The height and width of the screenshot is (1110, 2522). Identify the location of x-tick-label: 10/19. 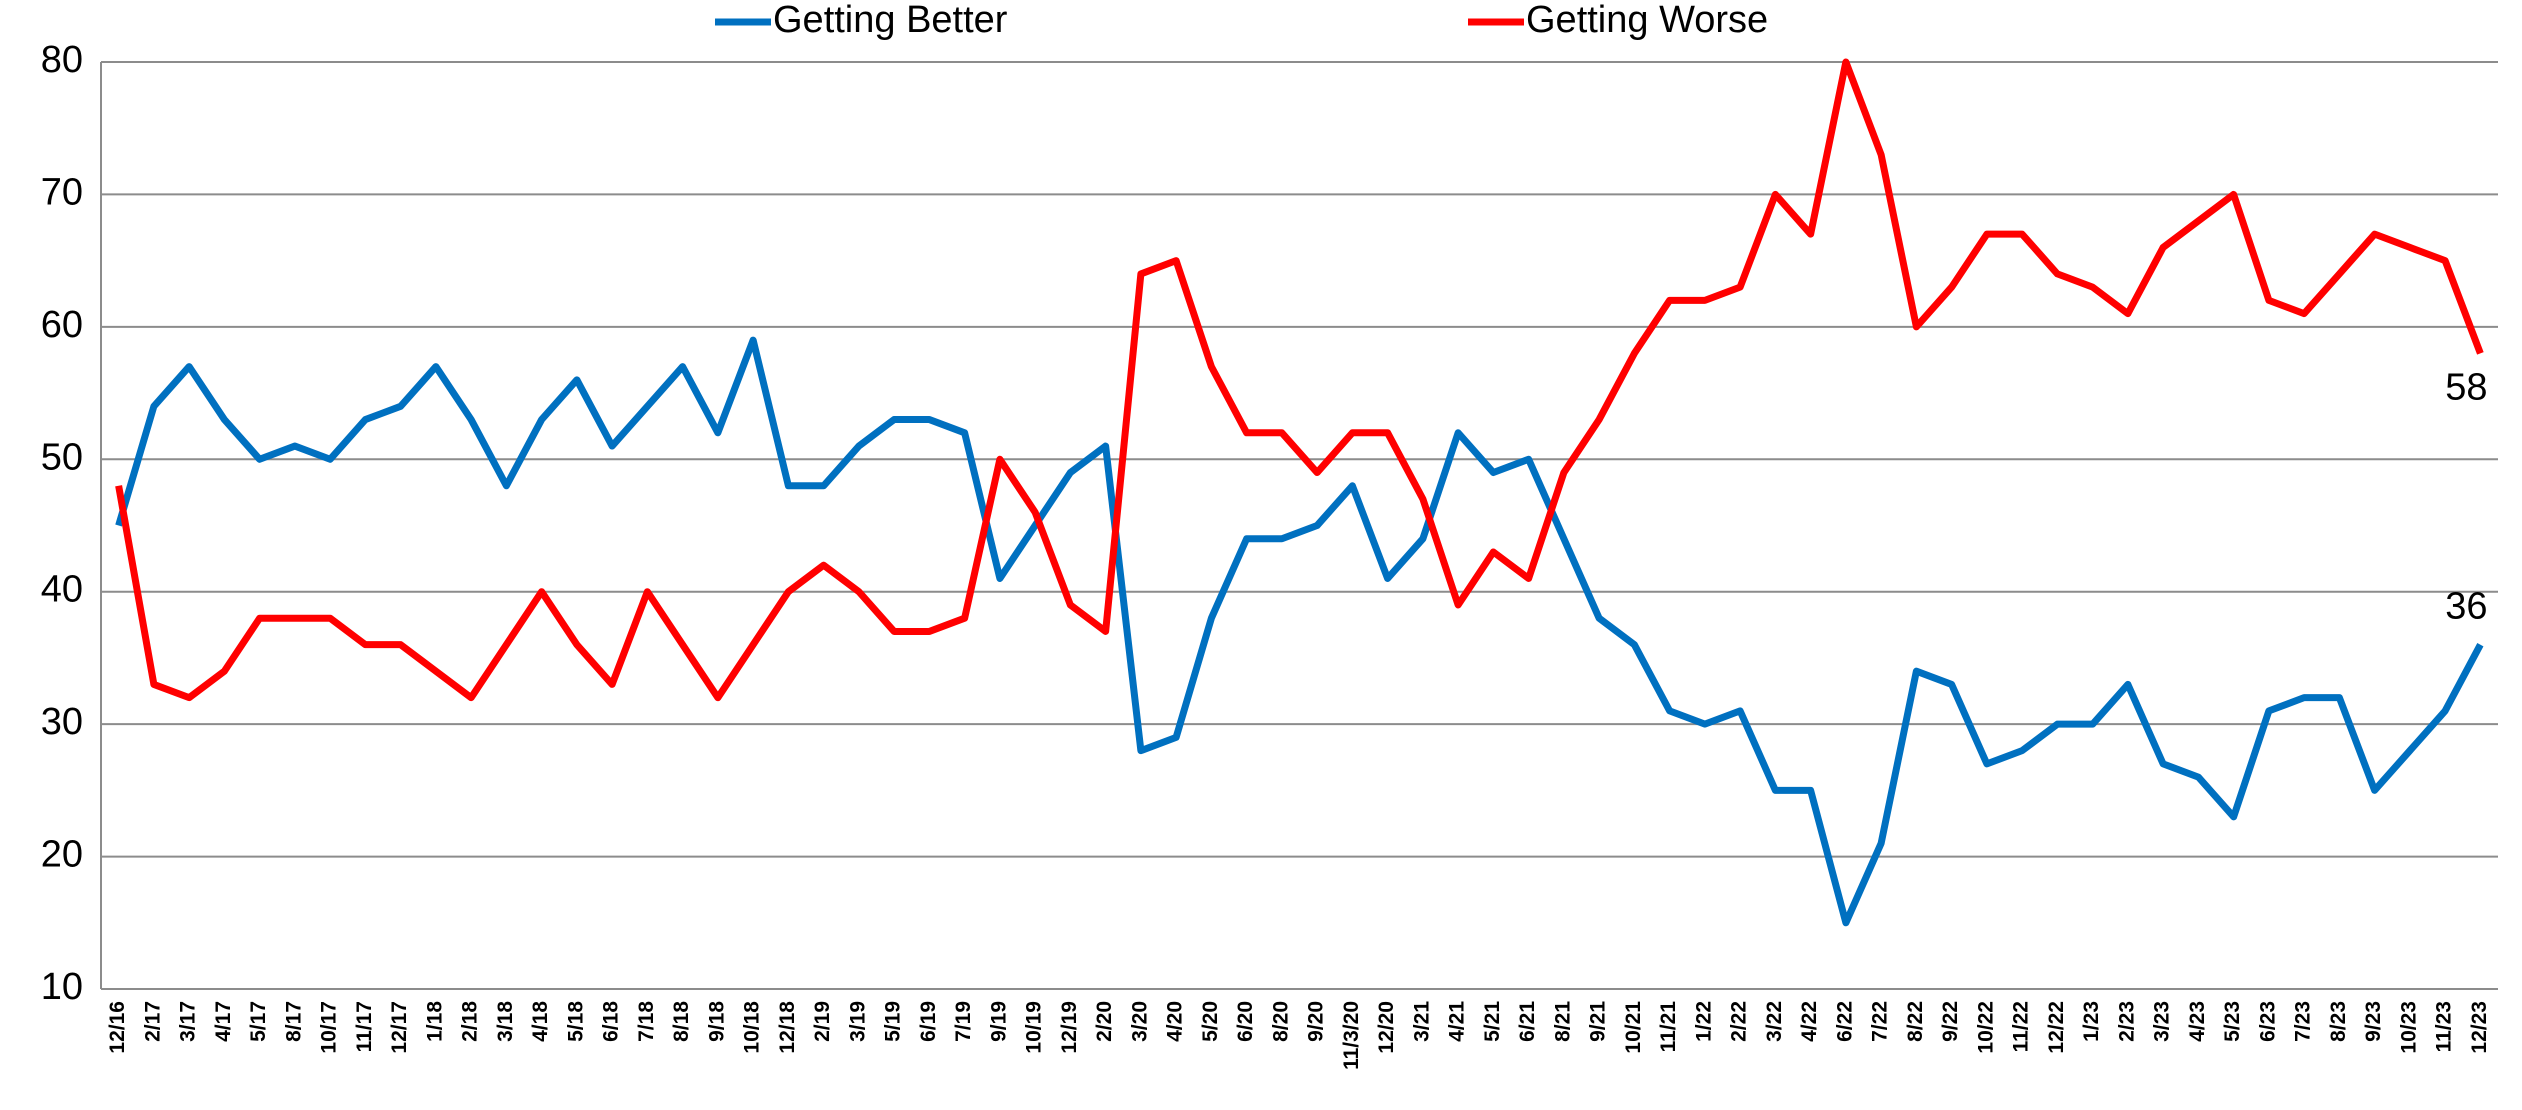
(1034, 1027).